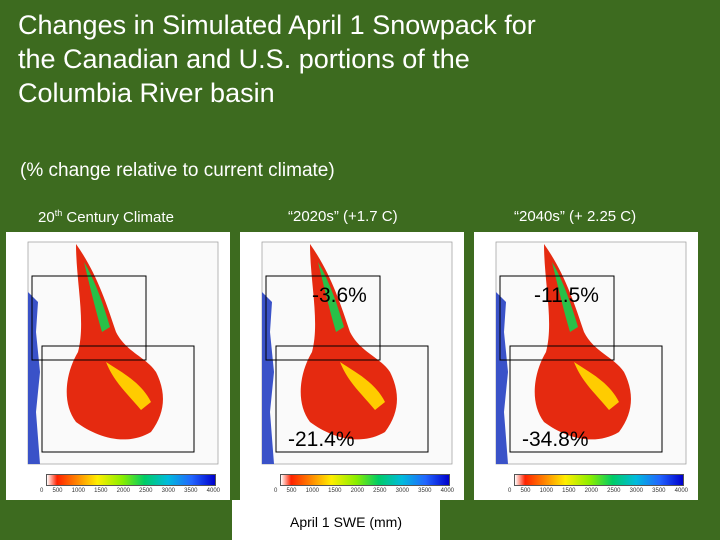 This screenshot has height=540, width=720. What do you see at coordinates (123, 353) in the screenshot?
I see `snowpack-map-20th-century` at bounding box center [123, 353].